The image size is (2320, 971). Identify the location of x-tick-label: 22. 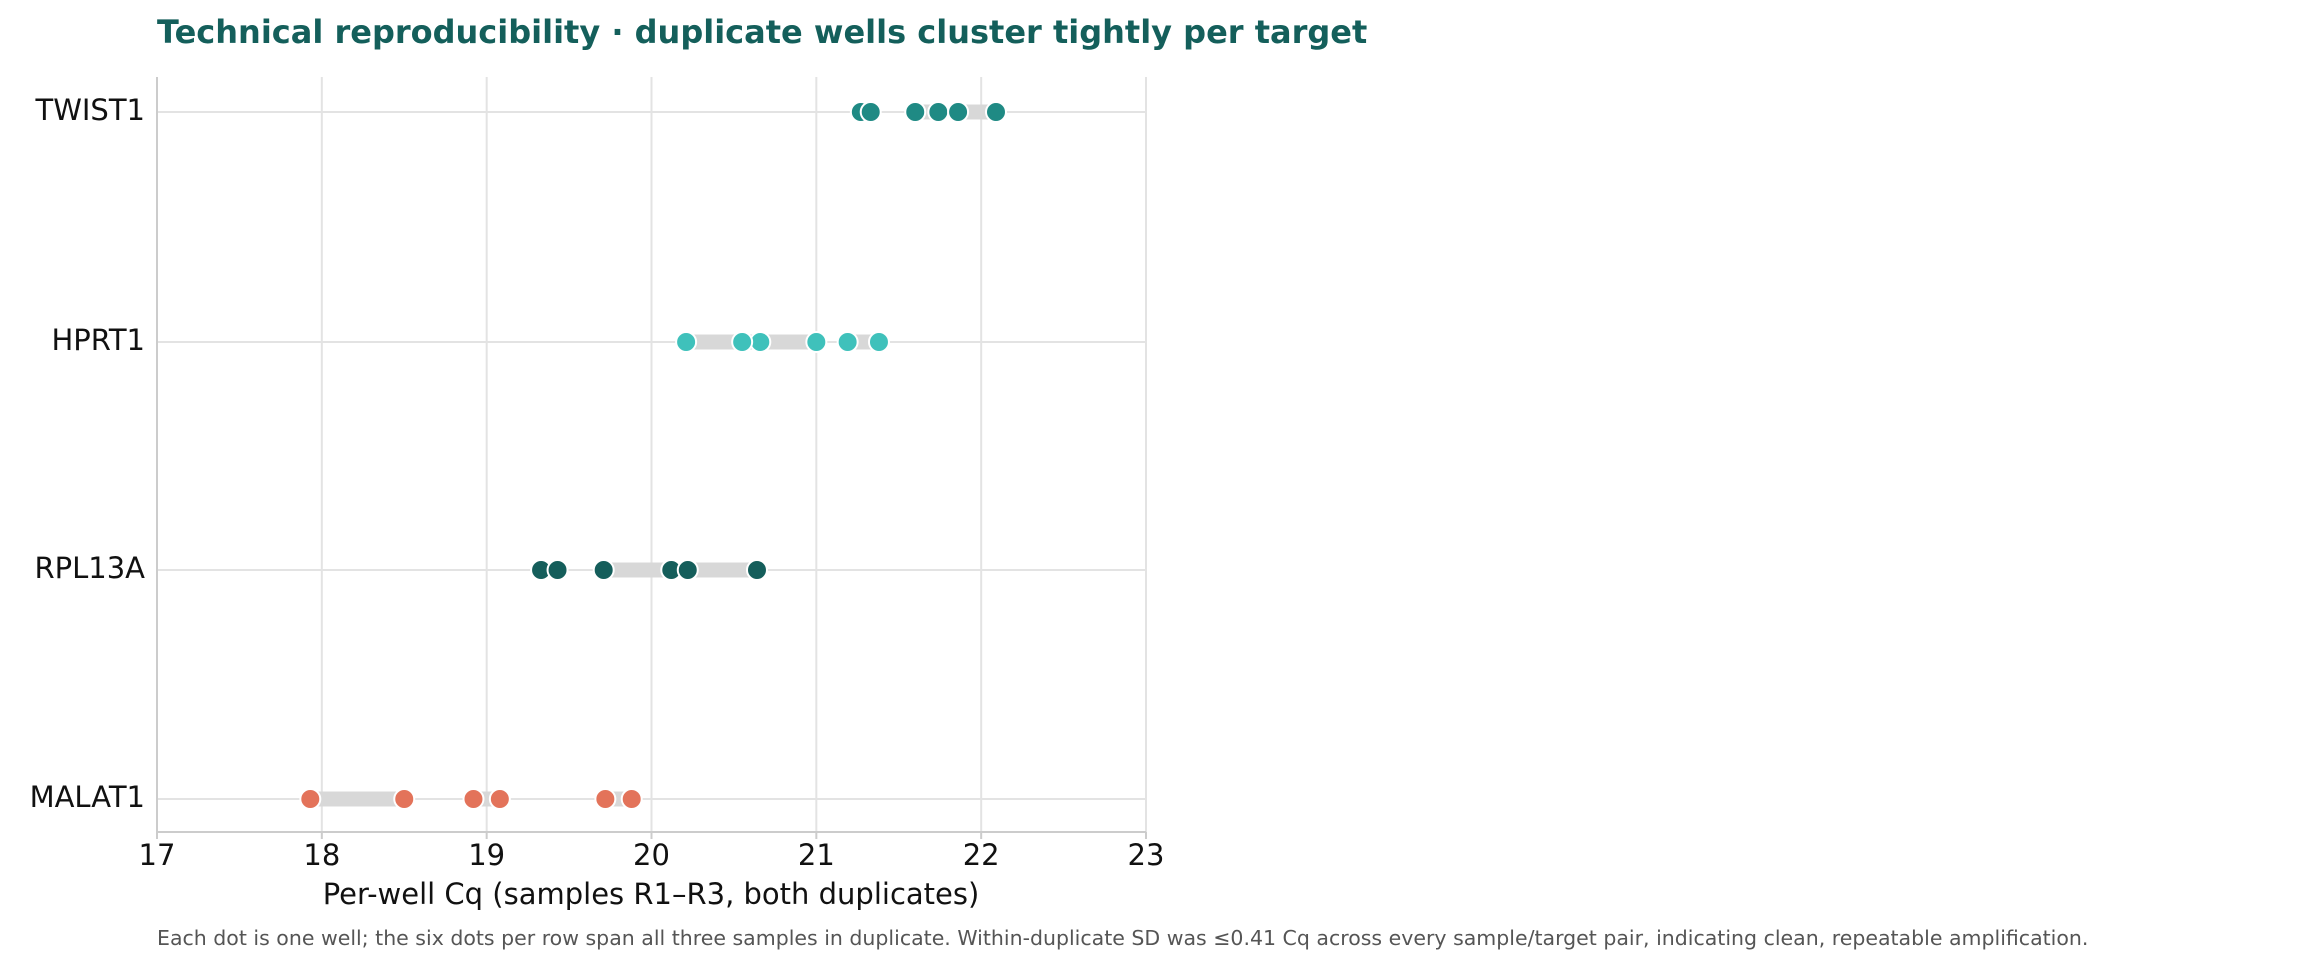
(981, 855).